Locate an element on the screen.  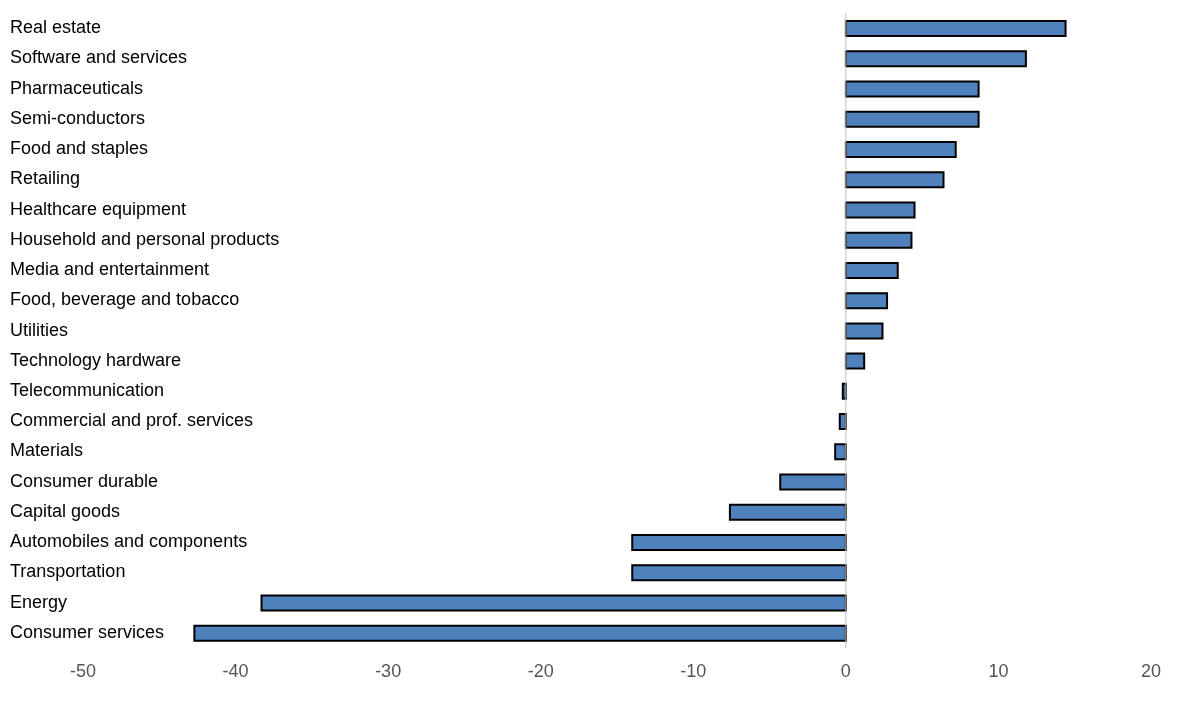
y-tick-label: Automobiles and components is located at coordinates (129, 541).